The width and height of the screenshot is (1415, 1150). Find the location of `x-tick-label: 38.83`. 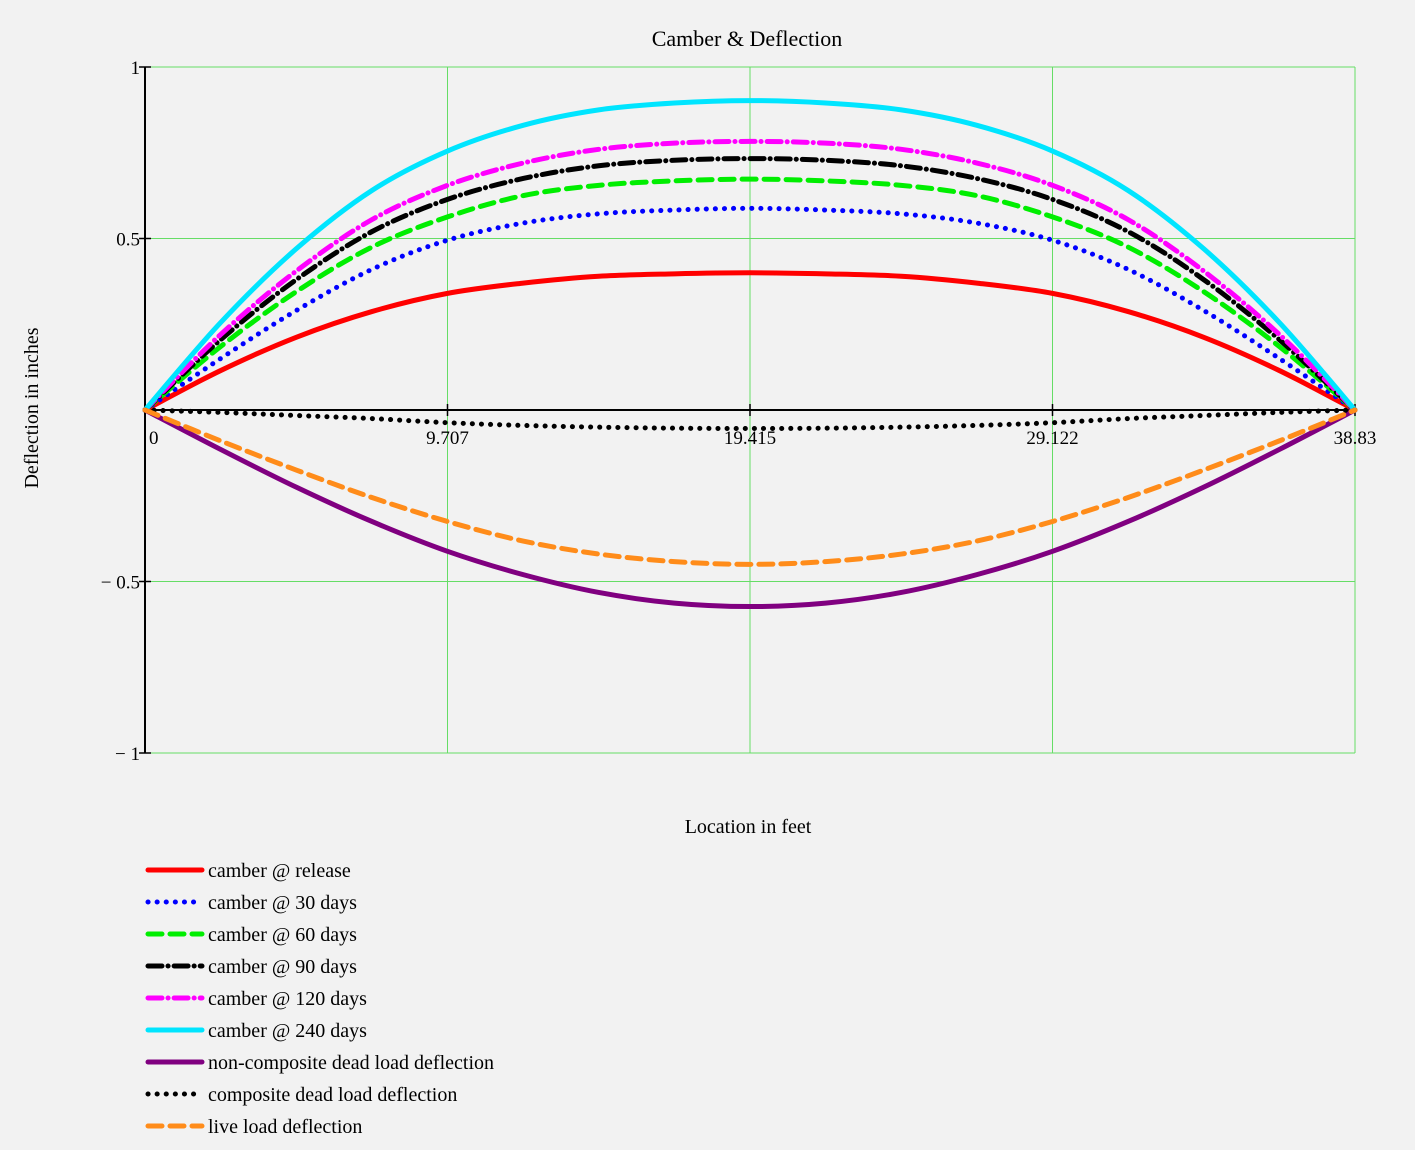

x-tick-label: 38.83 is located at coordinates (1355, 438).